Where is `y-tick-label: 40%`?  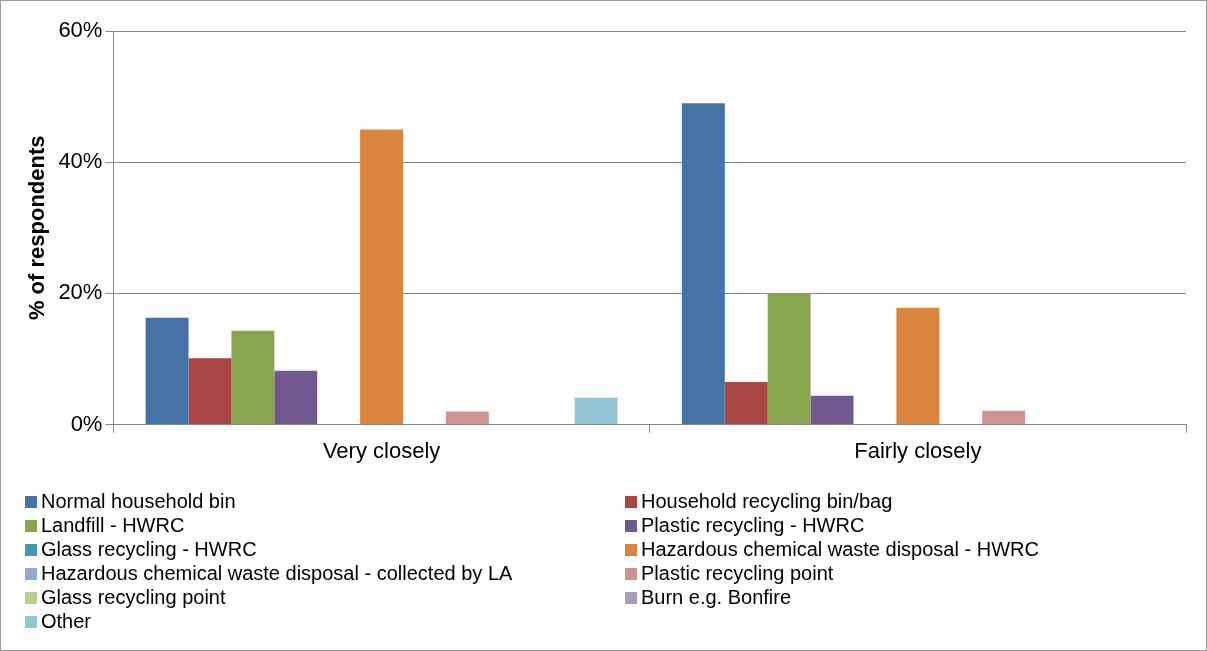
y-tick-label: 40% is located at coordinates (80, 161).